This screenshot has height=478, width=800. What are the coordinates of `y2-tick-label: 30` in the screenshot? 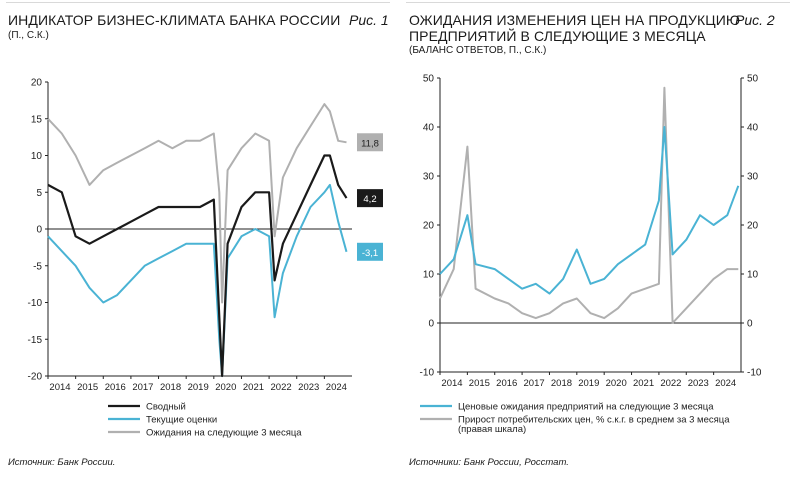 It's located at (753, 177).